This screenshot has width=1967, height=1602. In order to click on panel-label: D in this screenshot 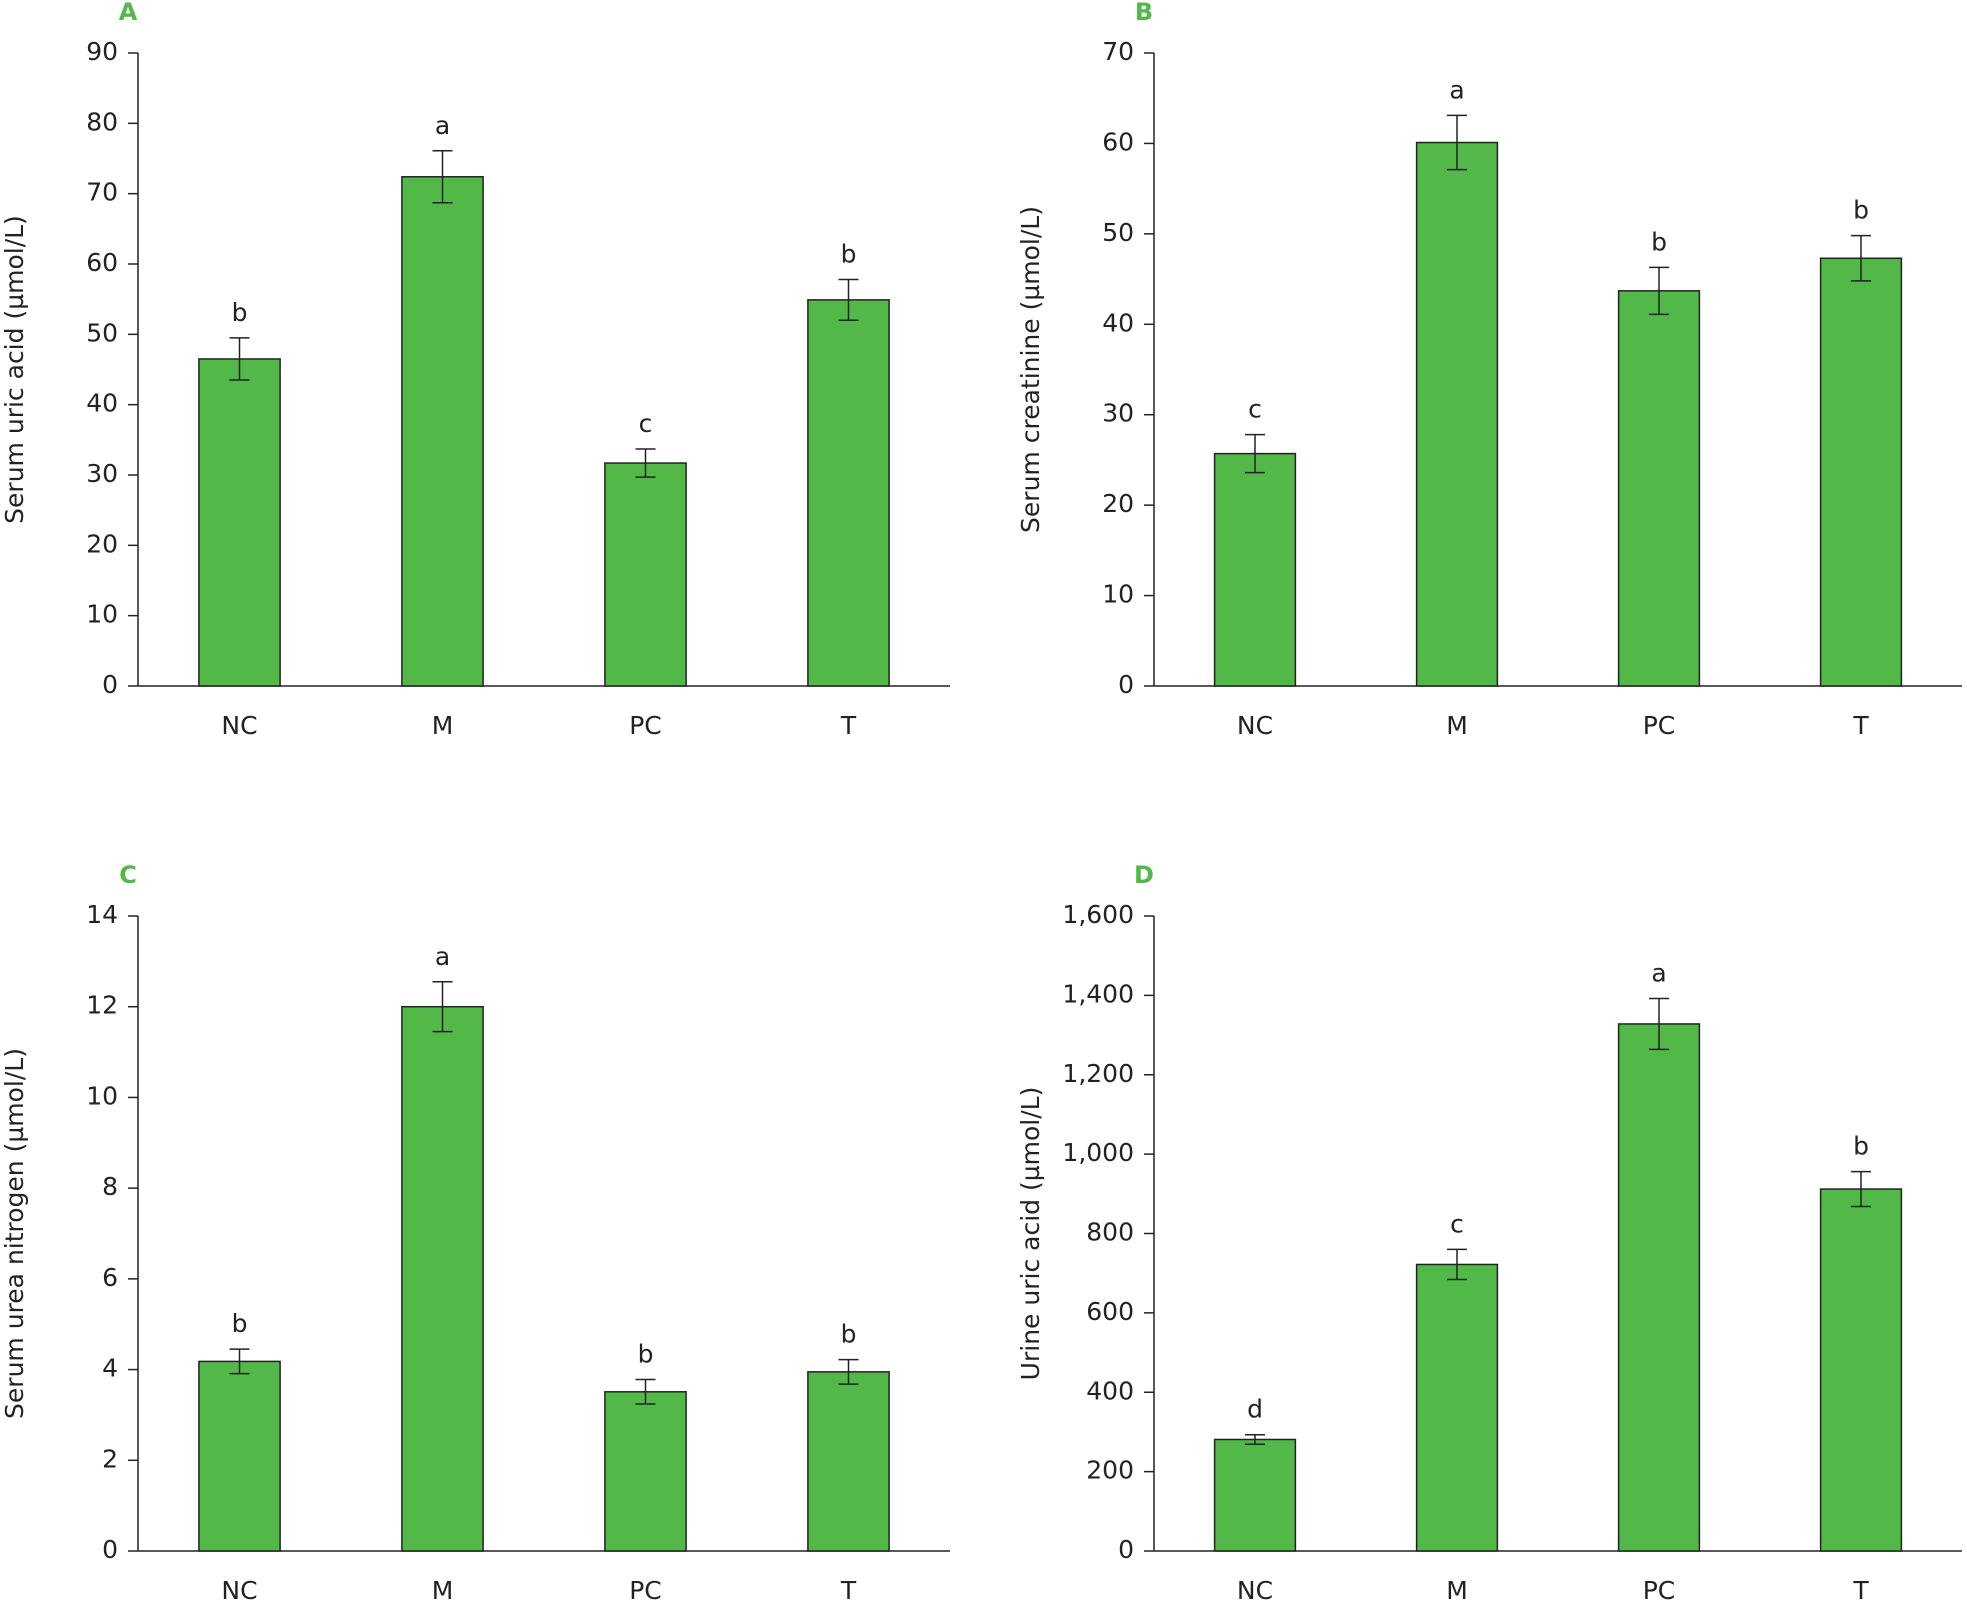, I will do `click(1144, 875)`.